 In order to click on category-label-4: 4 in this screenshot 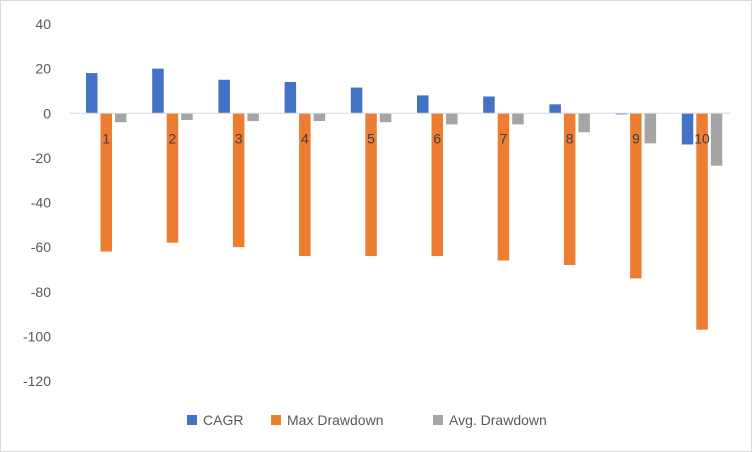, I will do `click(305, 138)`.